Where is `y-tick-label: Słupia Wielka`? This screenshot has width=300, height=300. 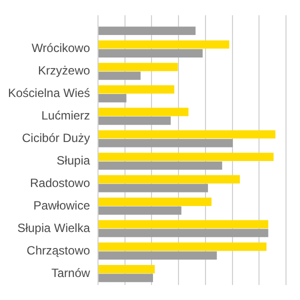
y-tick-label: Słupia Wielka is located at coordinates (53, 227).